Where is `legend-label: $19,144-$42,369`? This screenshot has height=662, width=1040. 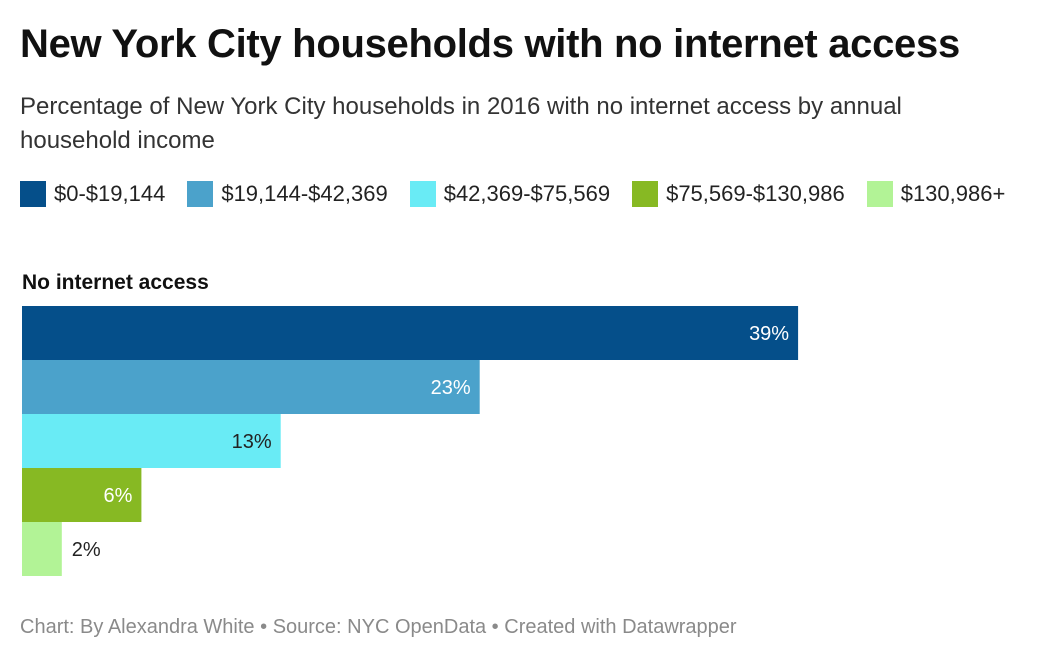 legend-label: $19,144-$42,369 is located at coordinates (304, 193).